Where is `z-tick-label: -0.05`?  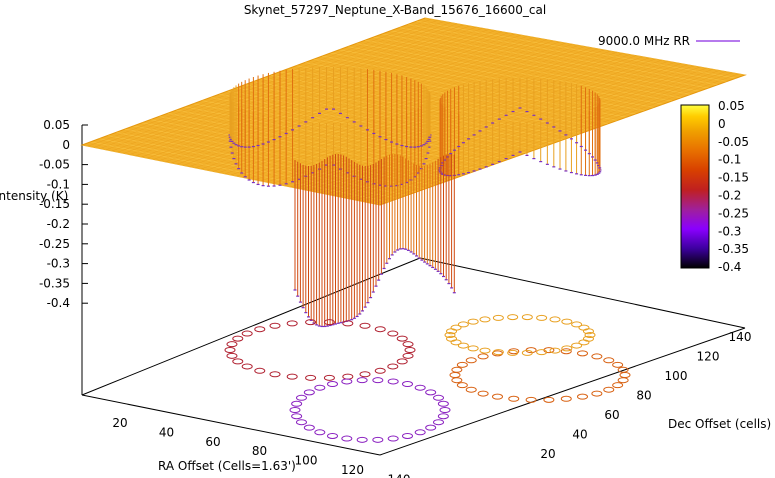
z-tick-label: -0.05 is located at coordinates (54, 165).